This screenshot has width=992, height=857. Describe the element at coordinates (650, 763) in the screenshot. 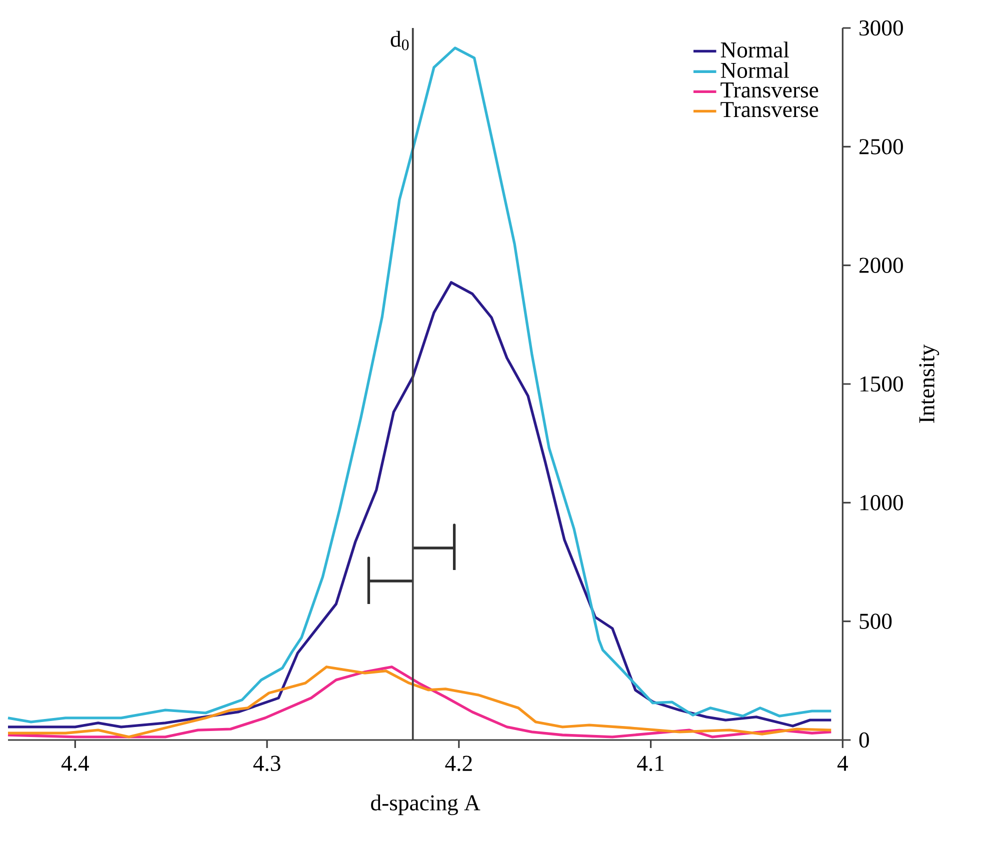

I see `x-tick-label: 4.1` at that location.